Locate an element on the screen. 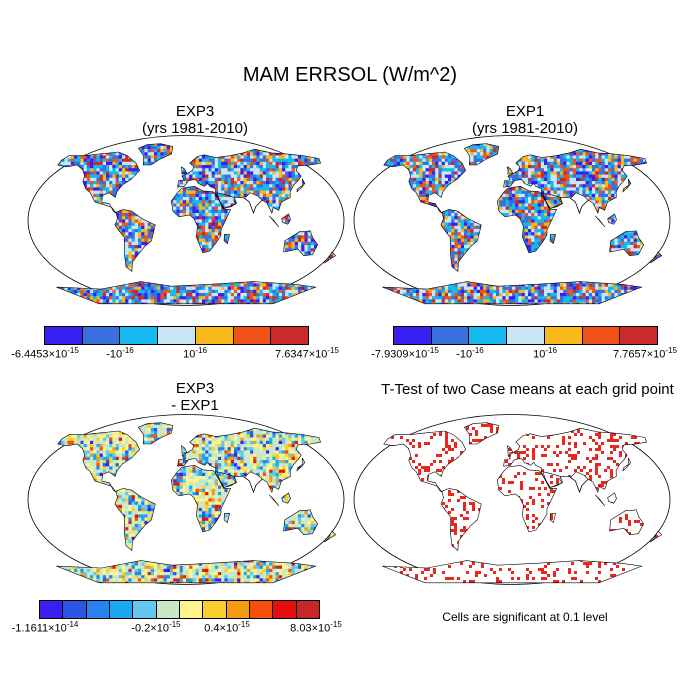  map-panel-difference is located at coordinates (186, 499).